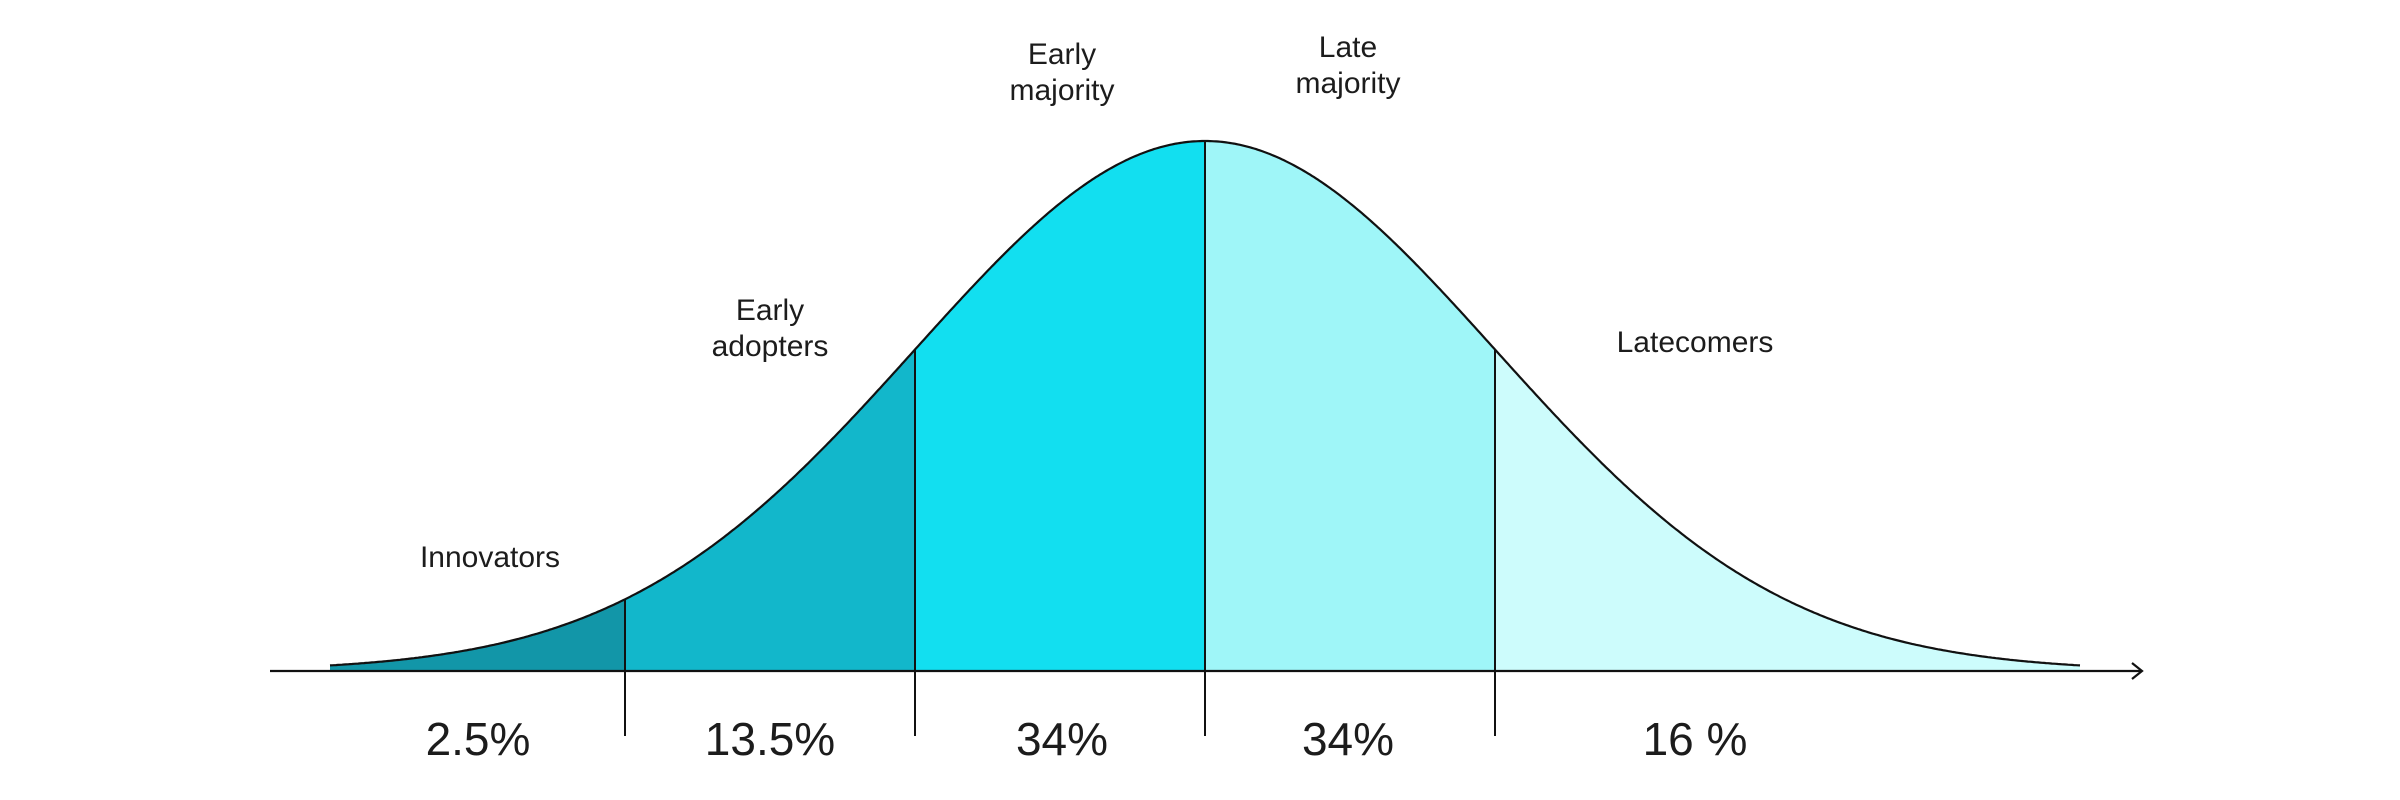  I want to click on percent-label-early-majority: 34%, so click(1062, 739).